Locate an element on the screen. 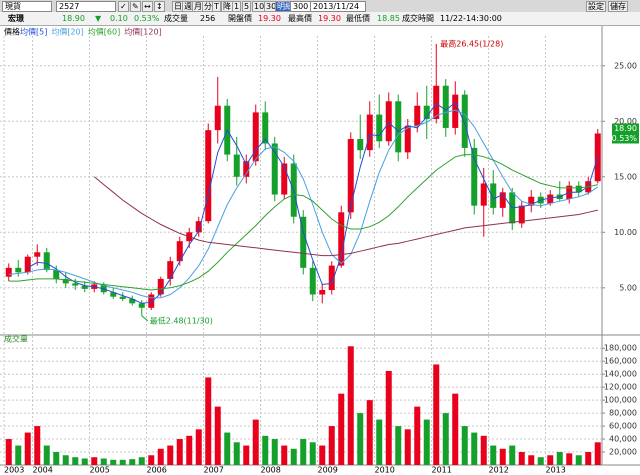  high: 19.30 is located at coordinates (329, 18).